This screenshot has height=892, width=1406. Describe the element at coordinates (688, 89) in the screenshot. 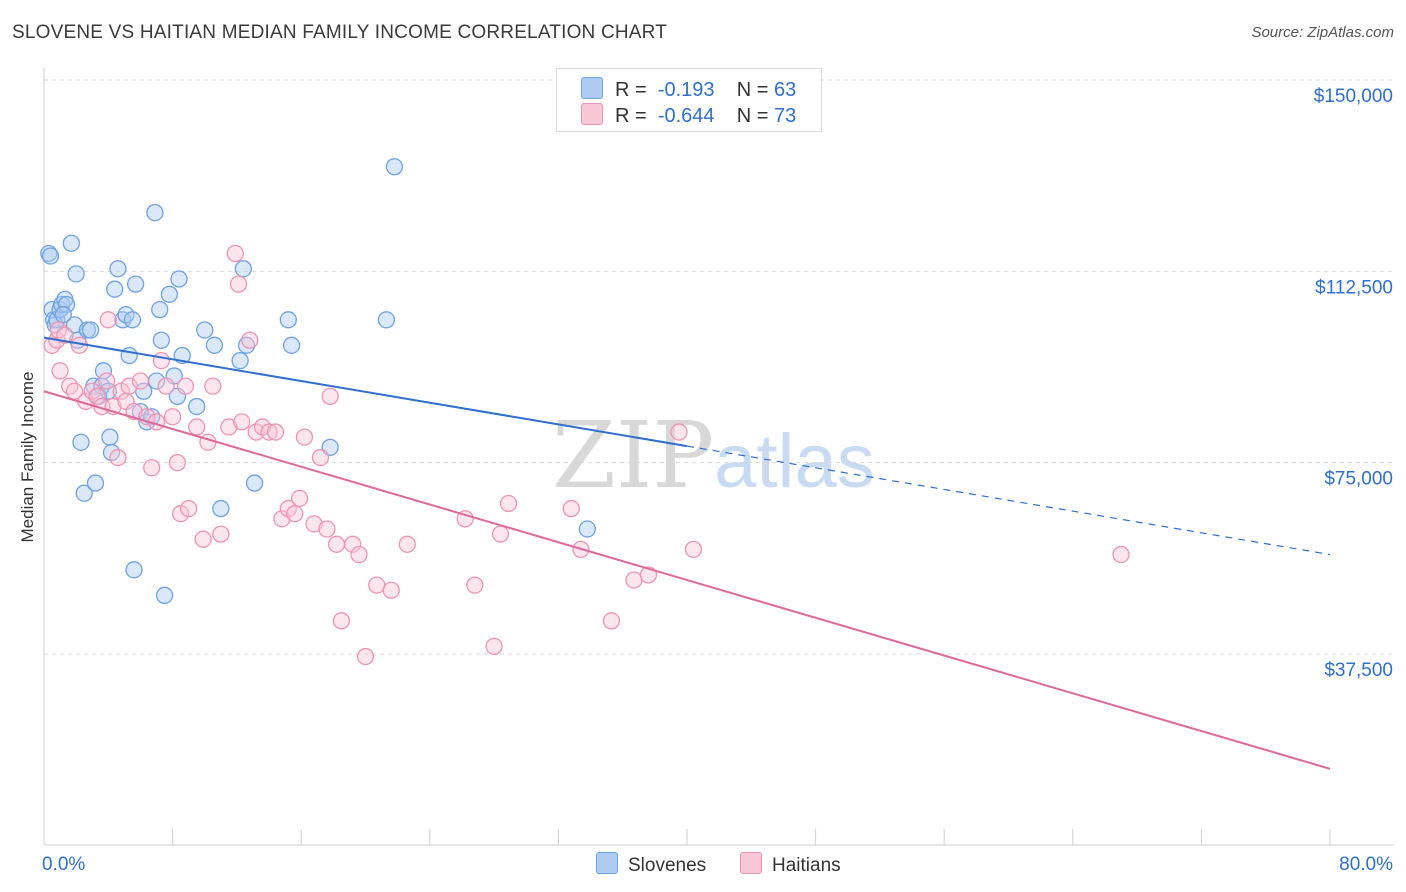

I see `legend-row-slovenes: R = -0.193 N = 63` at that location.